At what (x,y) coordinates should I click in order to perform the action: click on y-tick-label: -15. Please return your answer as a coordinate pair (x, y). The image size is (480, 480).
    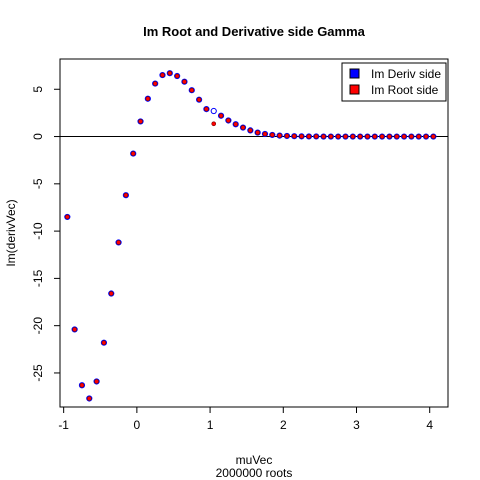
    Looking at the image, I should click on (38, 278).